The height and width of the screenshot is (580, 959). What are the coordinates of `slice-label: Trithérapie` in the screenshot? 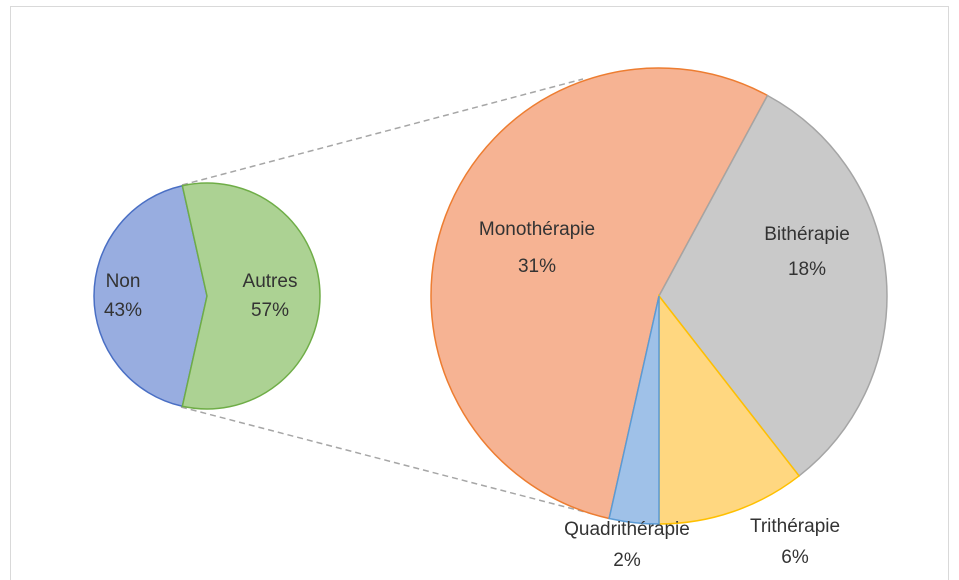 It's located at (795, 526).